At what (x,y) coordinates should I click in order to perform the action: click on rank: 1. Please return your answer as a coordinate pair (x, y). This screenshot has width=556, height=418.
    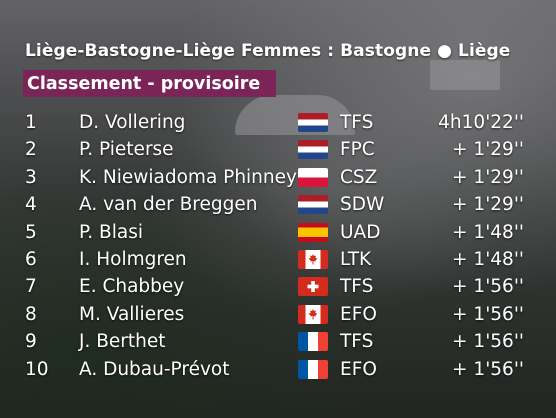
    Looking at the image, I should click on (31, 122).